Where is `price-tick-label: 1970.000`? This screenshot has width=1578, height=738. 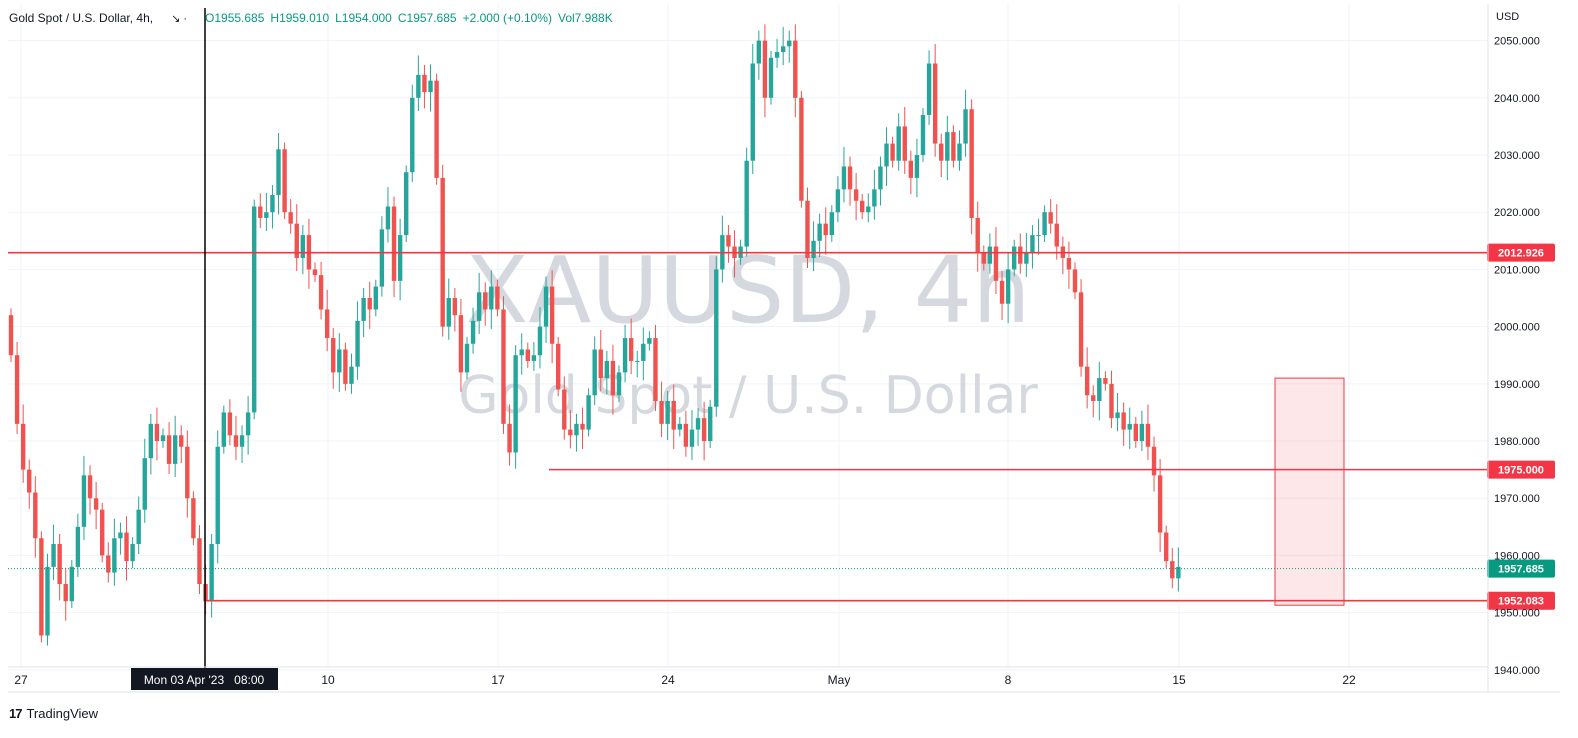
price-tick-label: 1970.000 is located at coordinates (1517, 499).